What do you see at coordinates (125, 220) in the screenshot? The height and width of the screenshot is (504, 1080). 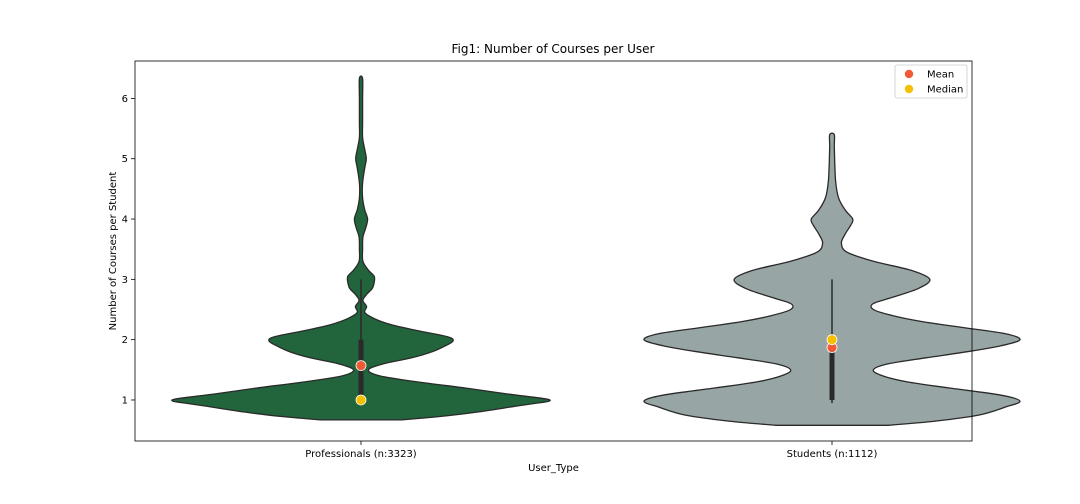 I see `y-tick-label: 4` at bounding box center [125, 220].